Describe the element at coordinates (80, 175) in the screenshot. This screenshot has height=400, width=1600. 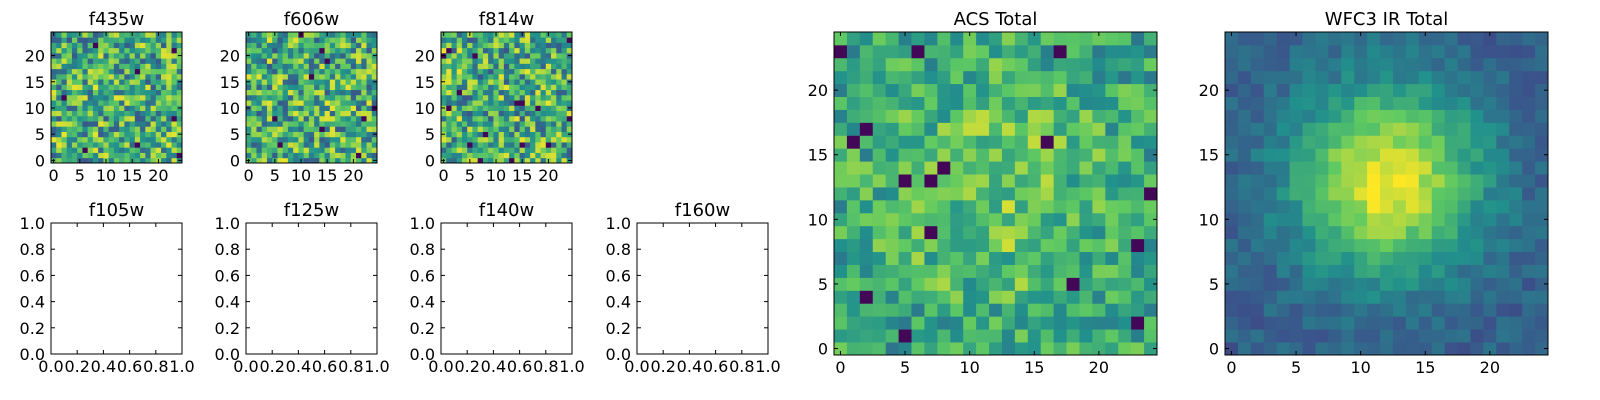
I see `x-tick-label: 5` at that location.